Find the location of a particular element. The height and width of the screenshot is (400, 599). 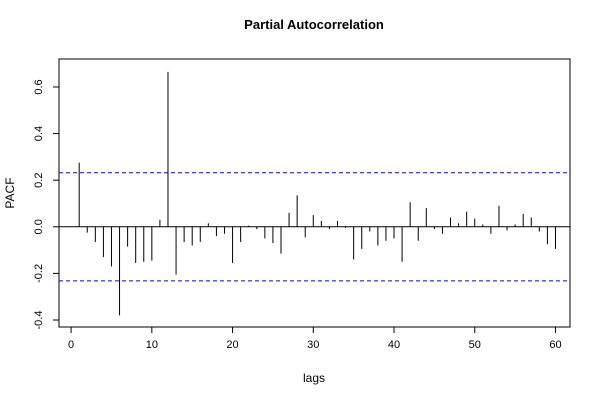

y-tick-label: 0.0 is located at coordinates (39, 226).